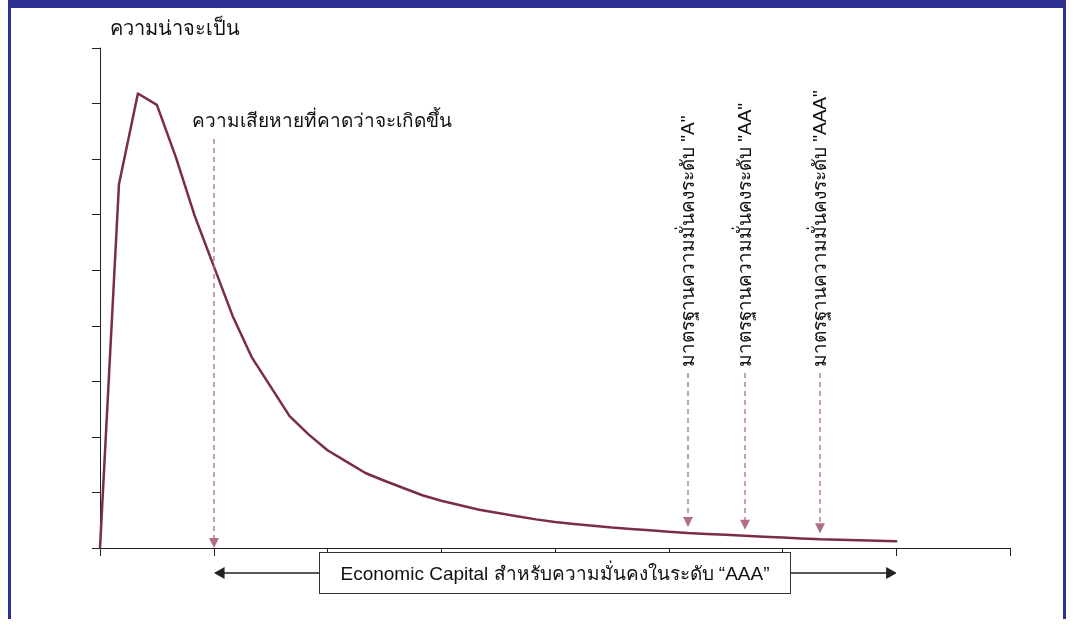 This screenshot has width=1074, height=627. What do you see at coordinates (175, 27) in the screenshot?
I see `y-axis-title: ความน่าจะเป็น` at bounding box center [175, 27].